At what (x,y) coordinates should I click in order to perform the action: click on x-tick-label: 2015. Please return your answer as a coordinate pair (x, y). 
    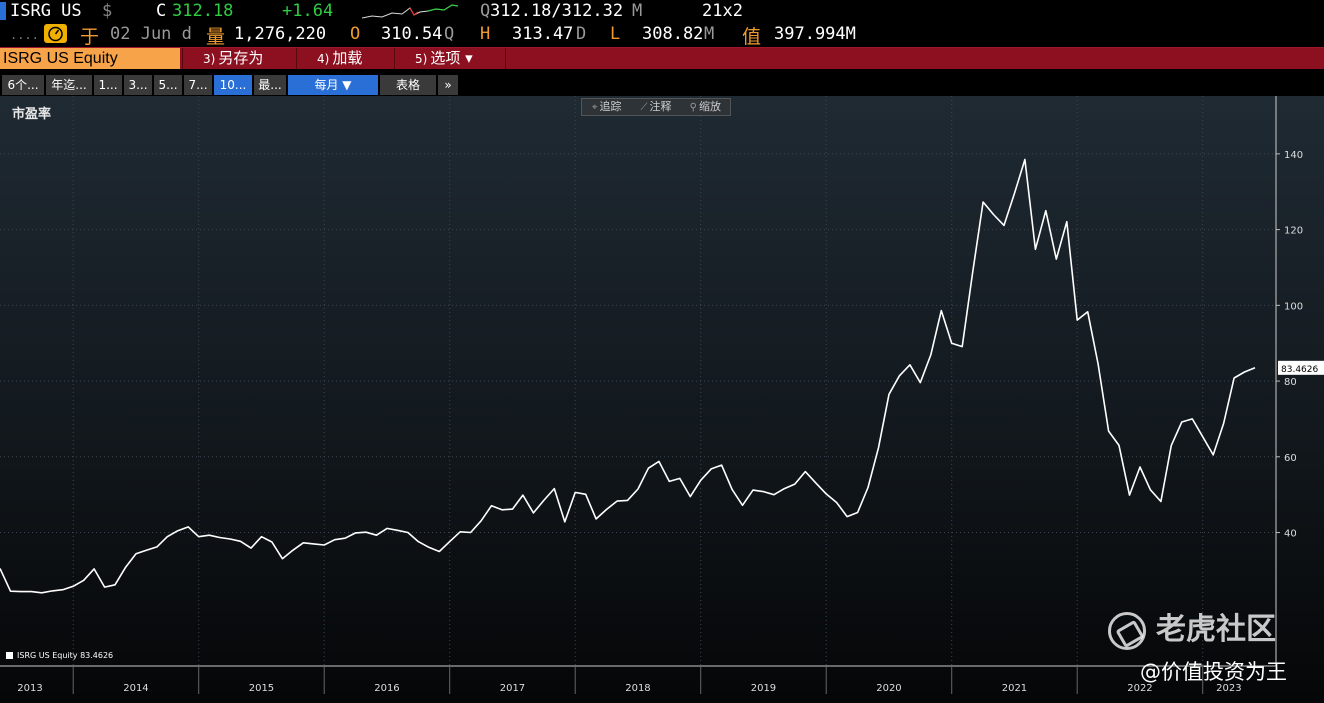
    Looking at the image, I should click on (261, 688).